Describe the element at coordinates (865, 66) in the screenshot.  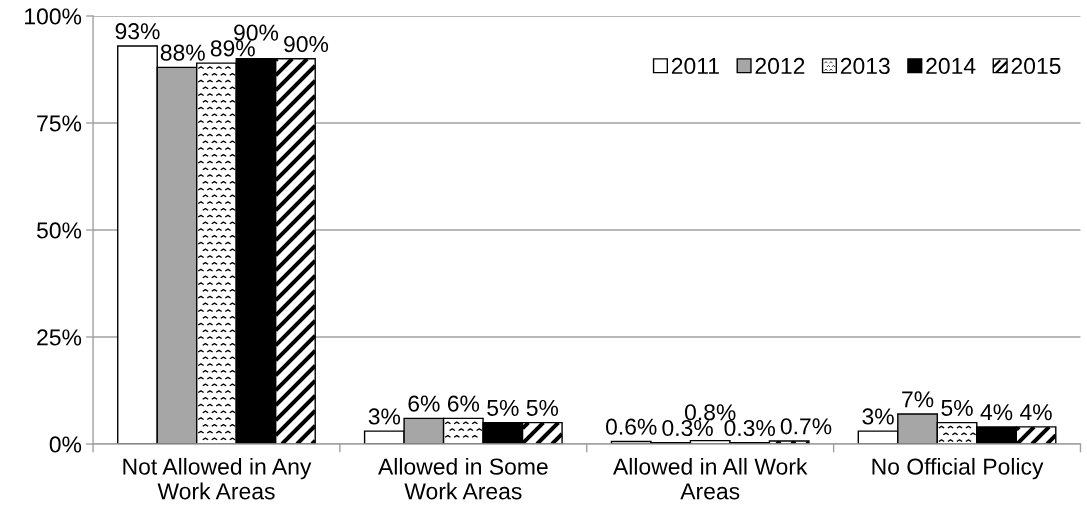
I see `legend-label: 2013` at that location.